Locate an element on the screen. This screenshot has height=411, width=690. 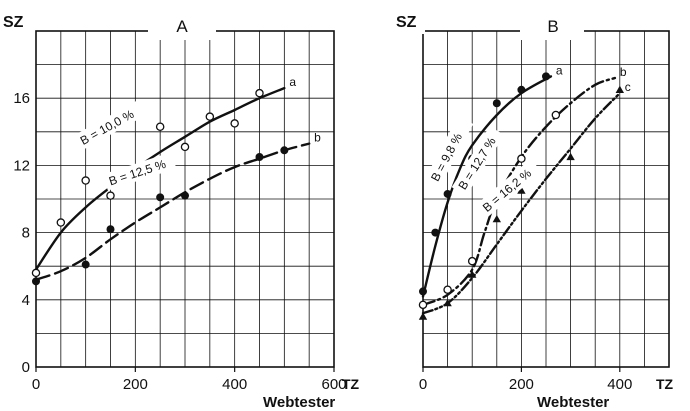
series-labels-b: aB = 9,8 %bB = 12,7 %cB = 16,2 % is located at coordinates (527, 141).